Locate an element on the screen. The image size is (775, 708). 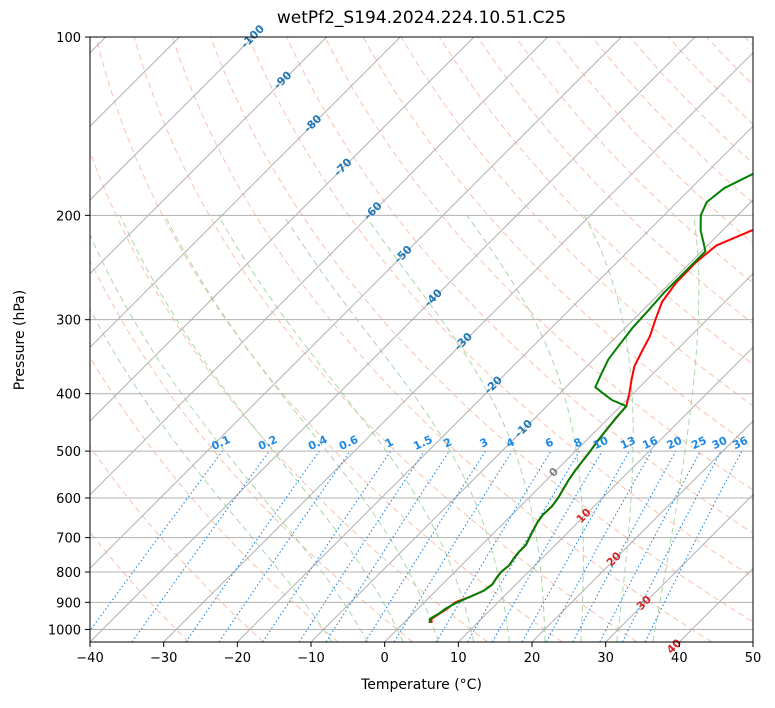
y-tick-label: 200 is located at coordinates (68, 216).